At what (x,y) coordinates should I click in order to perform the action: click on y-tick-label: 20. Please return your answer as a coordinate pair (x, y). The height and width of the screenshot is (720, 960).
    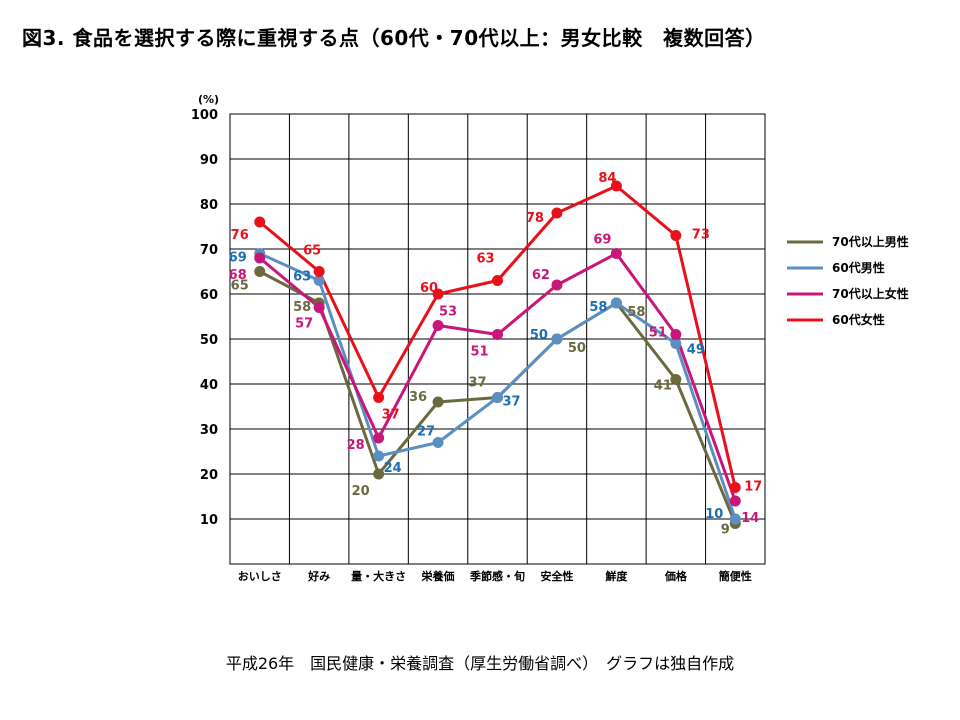
    Looking at the image, I should click on (209, 475).